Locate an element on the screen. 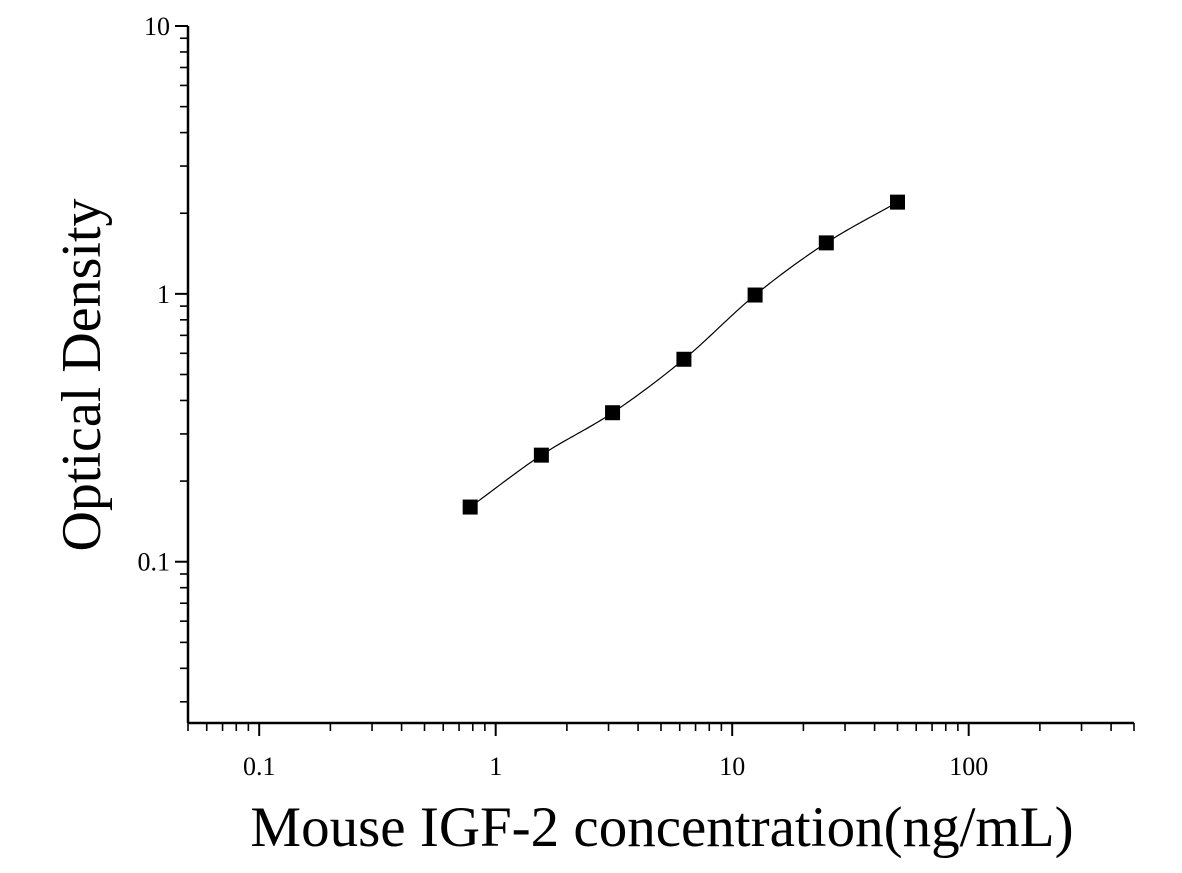 This screenshot has height=873, width=1182. x-tick-label: 0.1 is located at coordinates (259, 766).